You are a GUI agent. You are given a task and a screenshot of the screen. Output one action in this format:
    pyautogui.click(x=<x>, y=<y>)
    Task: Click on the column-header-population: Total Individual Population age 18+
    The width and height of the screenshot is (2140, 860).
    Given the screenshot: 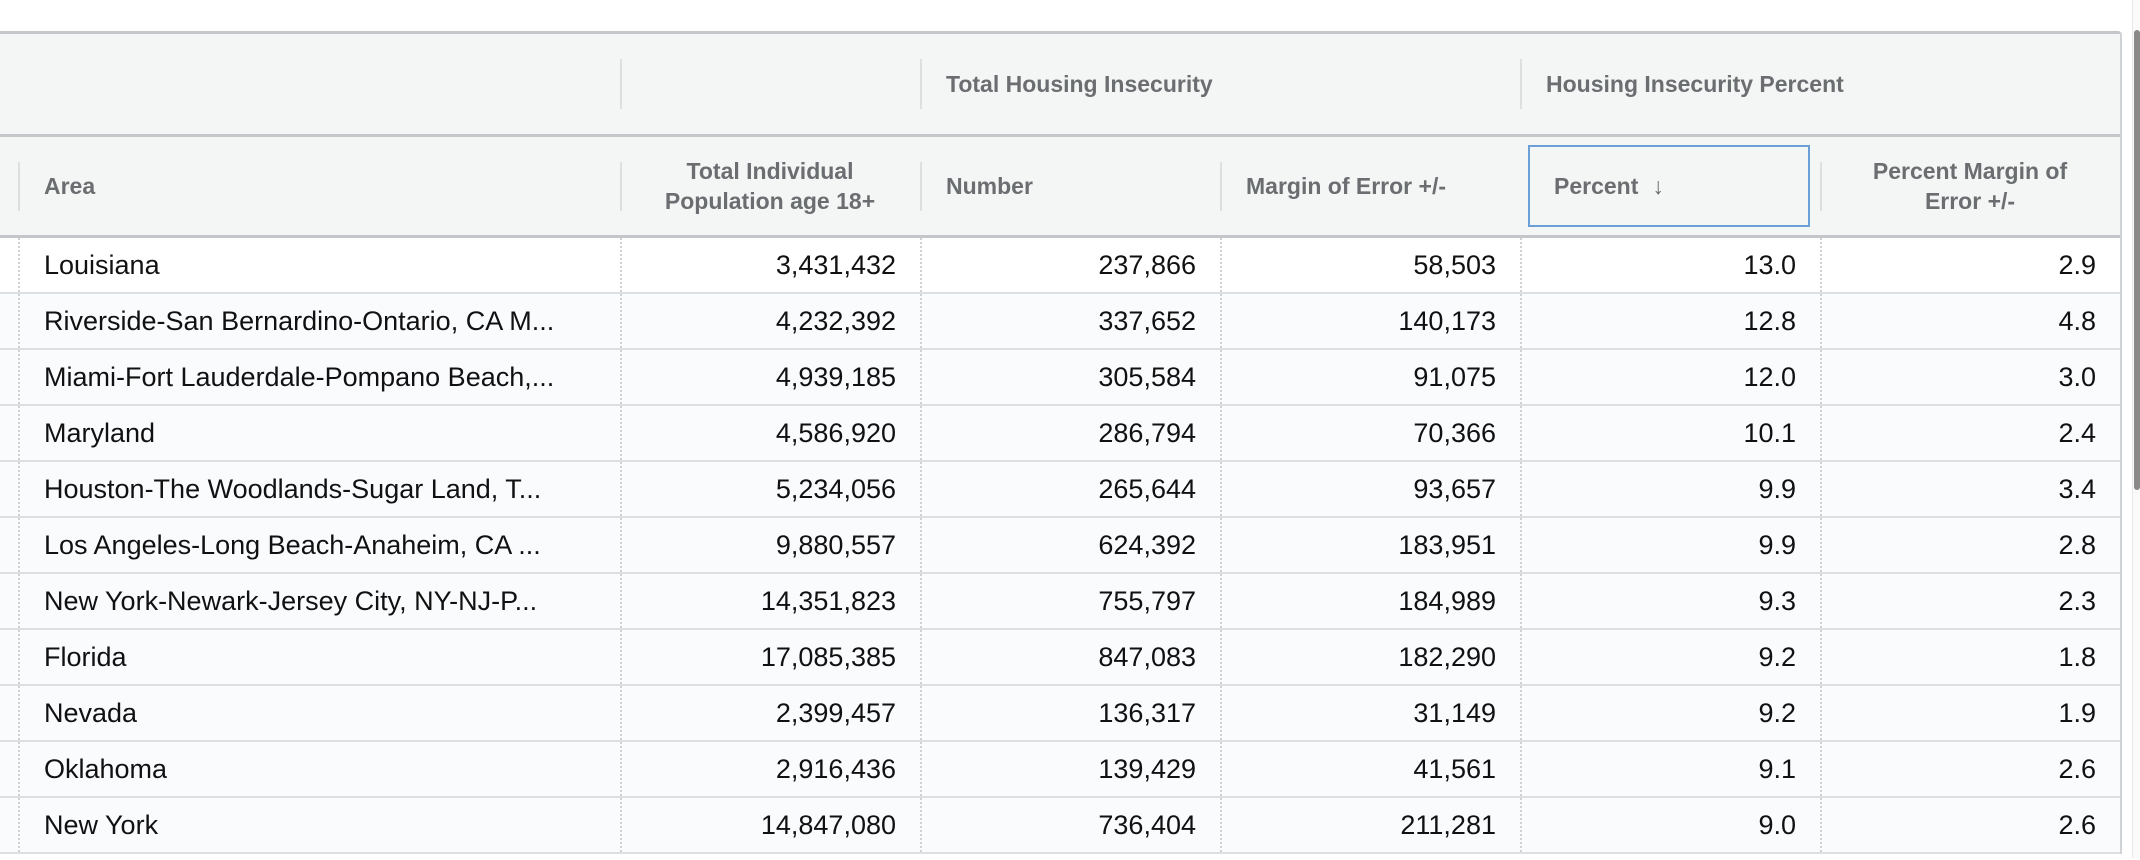 What is the action you would take?
    pyautogui.click(x=770, y=186)
    